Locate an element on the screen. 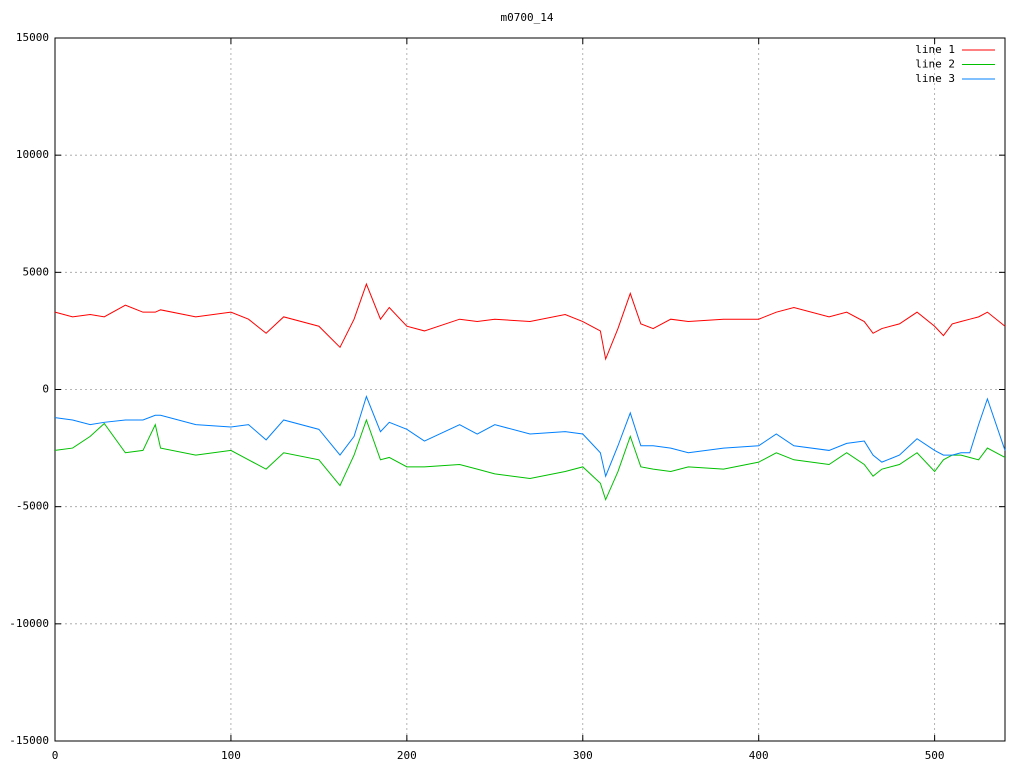 Image resolution: width=1024 pixels, height=768 pixels. legend-label: line 1 is located at coordinates (935, 49).